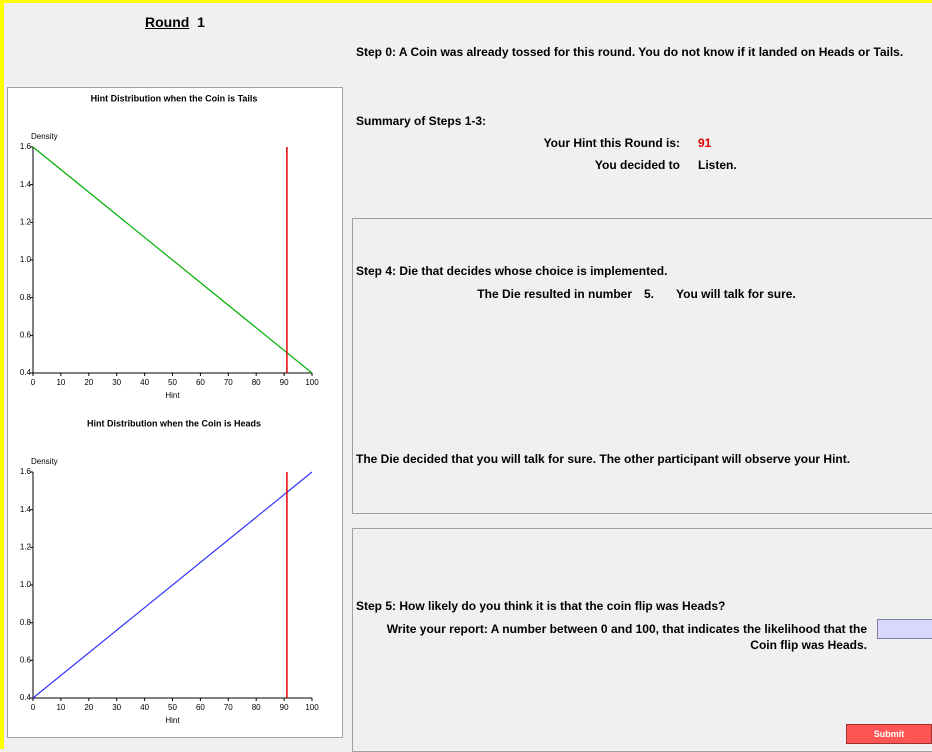  What do you see at coordinates (174, 98) in the screenshot?
I see `chart-title: Hint Distribution when the Coin is Tails` at bounding box center [174, 98].